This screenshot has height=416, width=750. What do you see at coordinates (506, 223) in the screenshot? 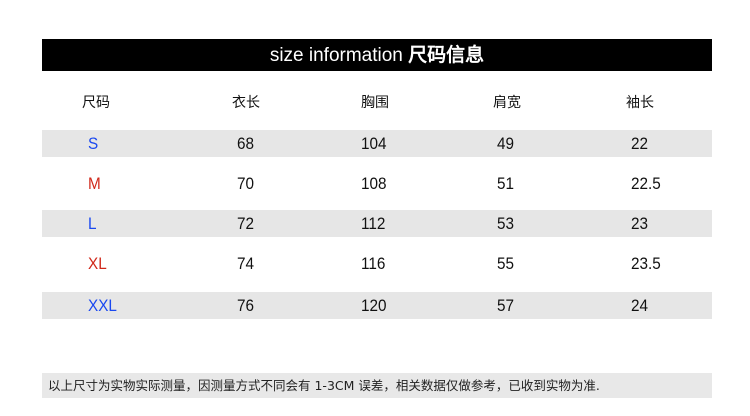
I see `shoulder-value: 53` at bounding box center [506, 223].